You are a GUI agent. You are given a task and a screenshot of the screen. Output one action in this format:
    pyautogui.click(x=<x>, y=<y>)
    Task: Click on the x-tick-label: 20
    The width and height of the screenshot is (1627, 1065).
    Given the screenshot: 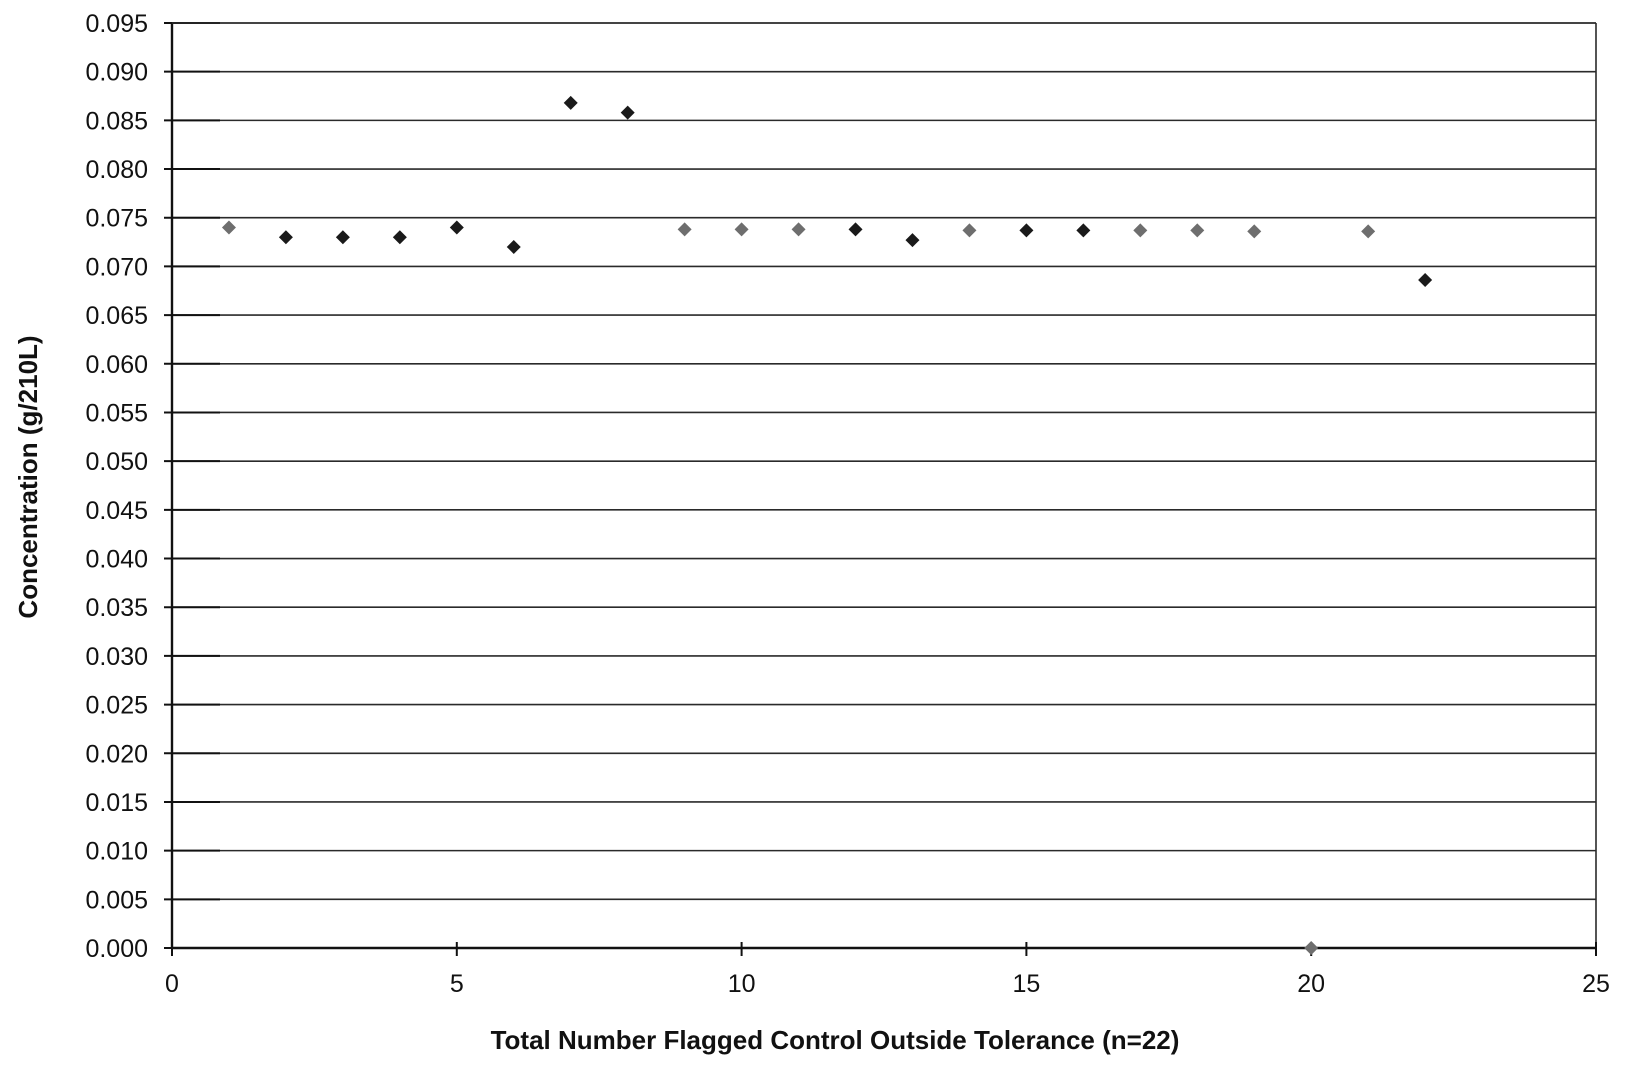 What is the action you would take?
    pyautogui.click(x=1311, y=984)
    